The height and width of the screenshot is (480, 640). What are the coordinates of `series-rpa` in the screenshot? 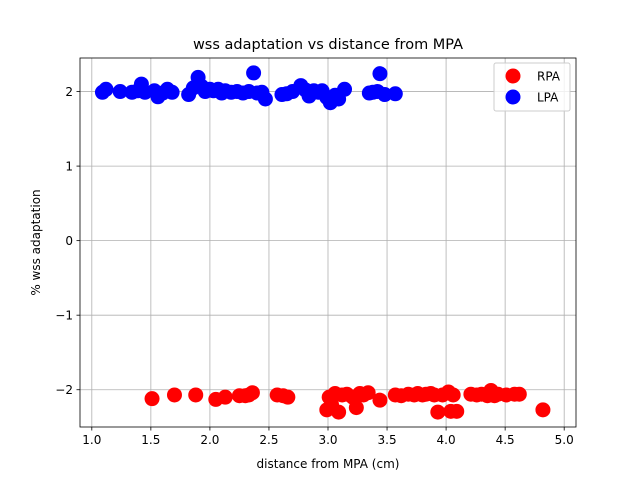 It's located at (347, 401).